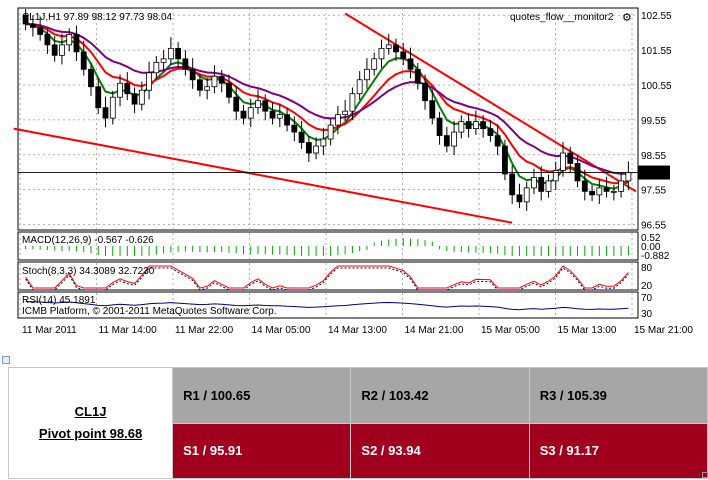  Describe the element at coordinates (262, 395) in the screenshot. I see `r1-cell: R1 / 100.65` at that location.